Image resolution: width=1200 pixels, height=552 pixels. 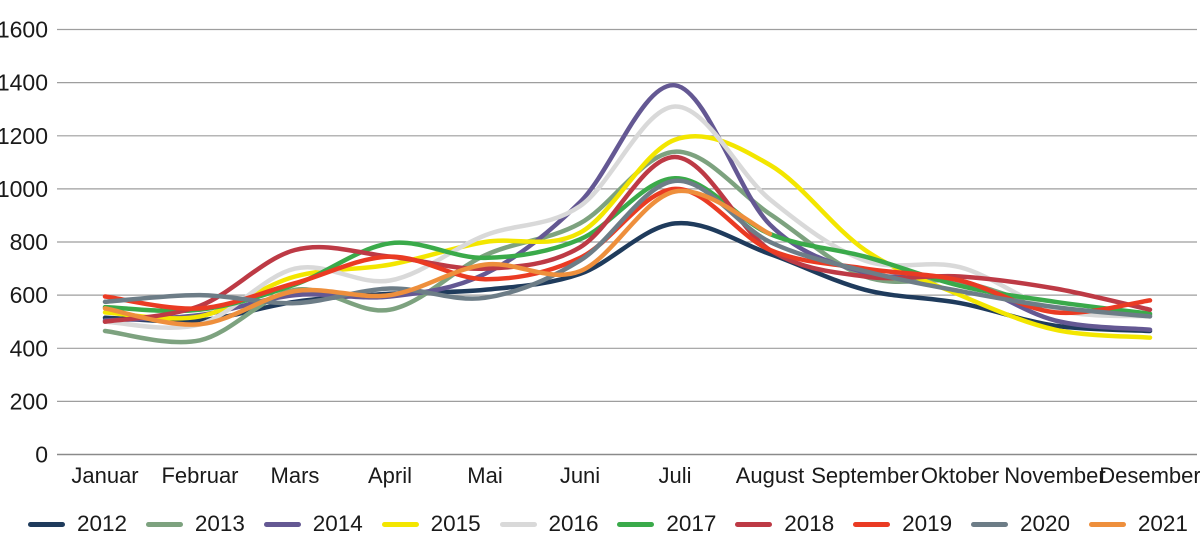 I want to click on y-axis-tick-label: 200, so click(x=29, y=401).